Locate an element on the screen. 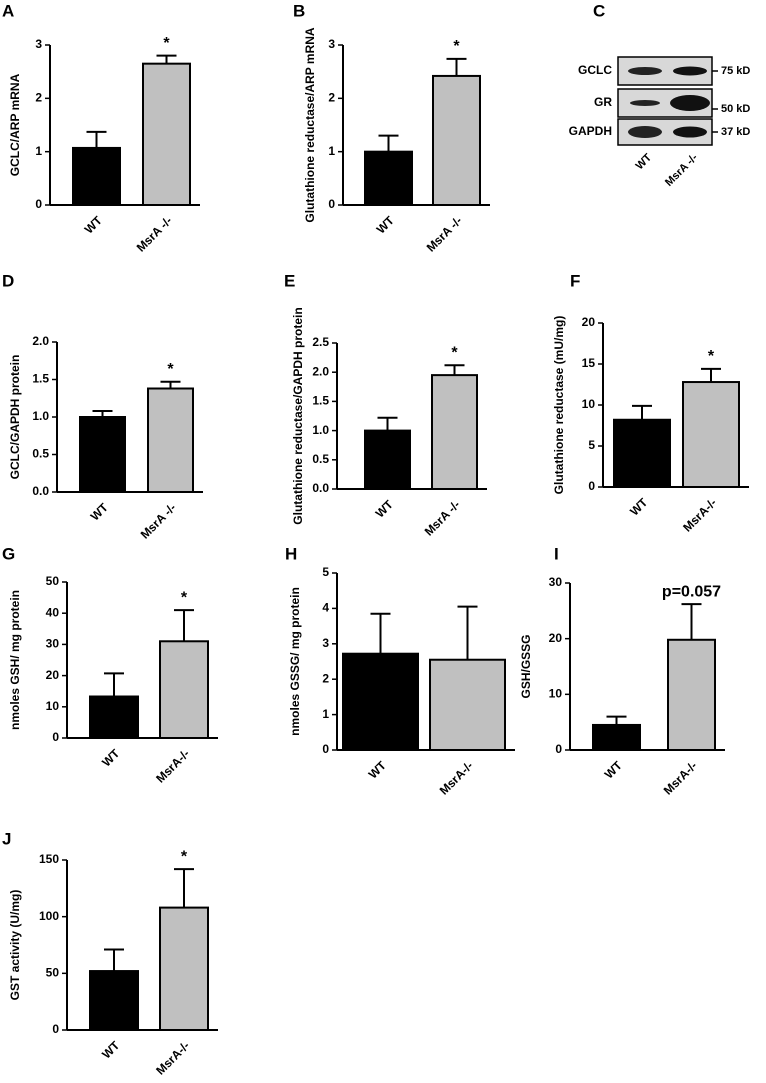 Image resolution: width=766 pixels, height=1083 pixels. y-axis-label: GST activity (U/mg) is located at coordinates (15, 945).